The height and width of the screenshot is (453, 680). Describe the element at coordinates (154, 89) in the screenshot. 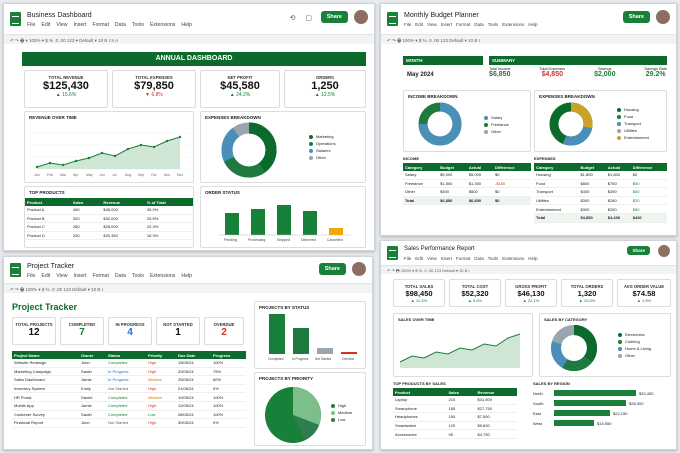

I see `kpi-card: TOTAL EXPENSES $79,850 ▼ 6.8%` at that location.